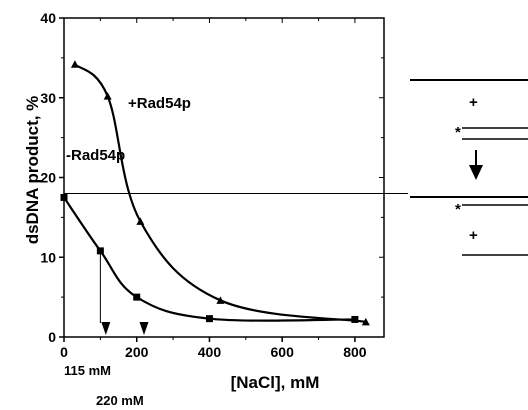 The height and width of the screenshot is (410, 528). I want to click on plus-top: +, so click(473, 102).